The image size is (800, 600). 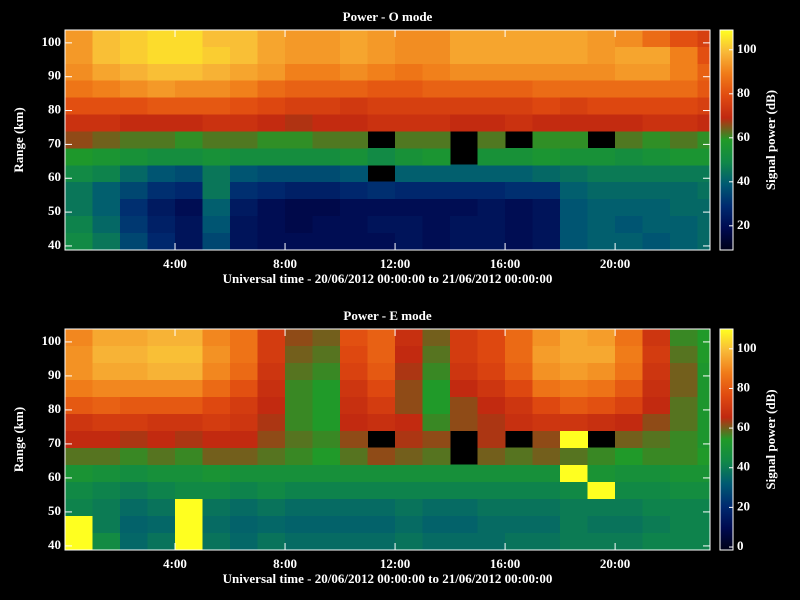 I want to click on y-tick-label: 80, so click(x=54, y=109).